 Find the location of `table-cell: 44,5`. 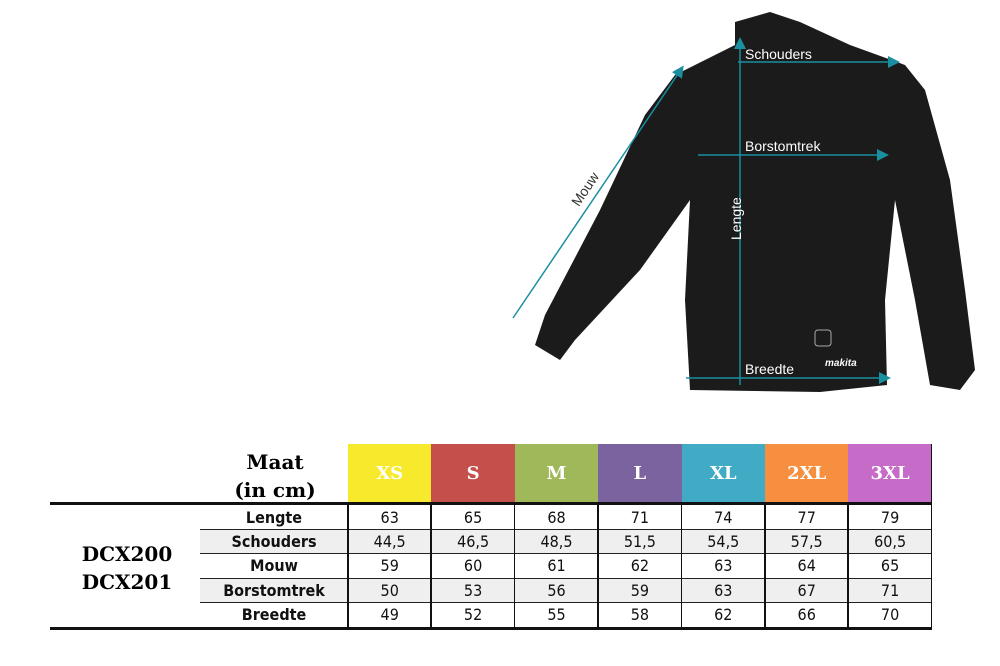

table-cell: 44,5 is located at coordinates (389, 541).